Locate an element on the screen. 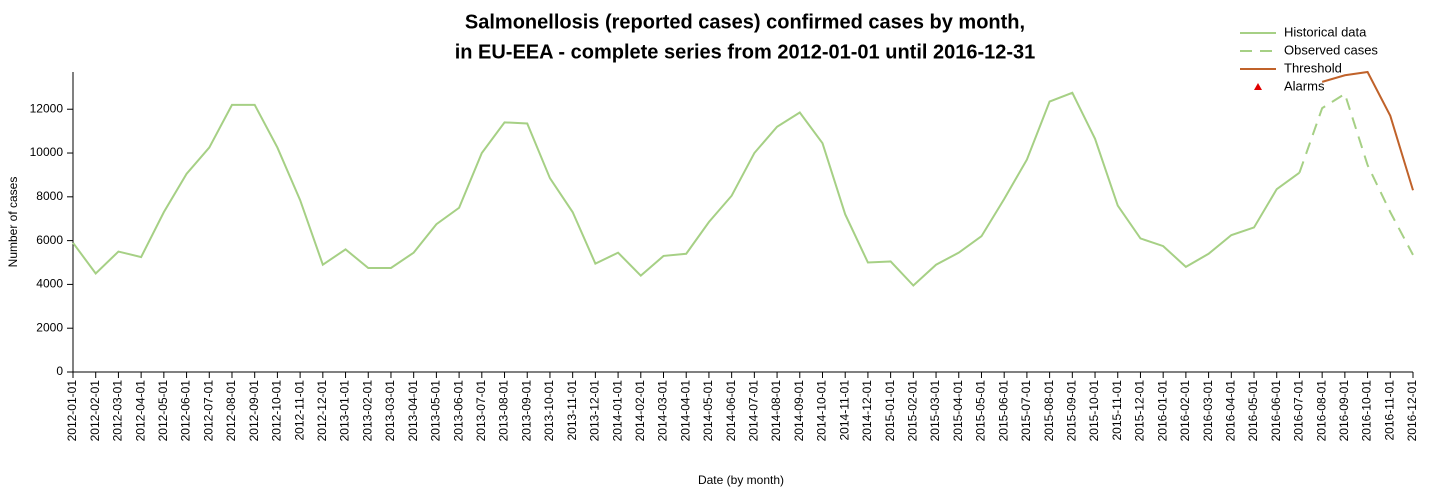  x-tick-label: 2013-07-01 is located at coordinates (481, 411).